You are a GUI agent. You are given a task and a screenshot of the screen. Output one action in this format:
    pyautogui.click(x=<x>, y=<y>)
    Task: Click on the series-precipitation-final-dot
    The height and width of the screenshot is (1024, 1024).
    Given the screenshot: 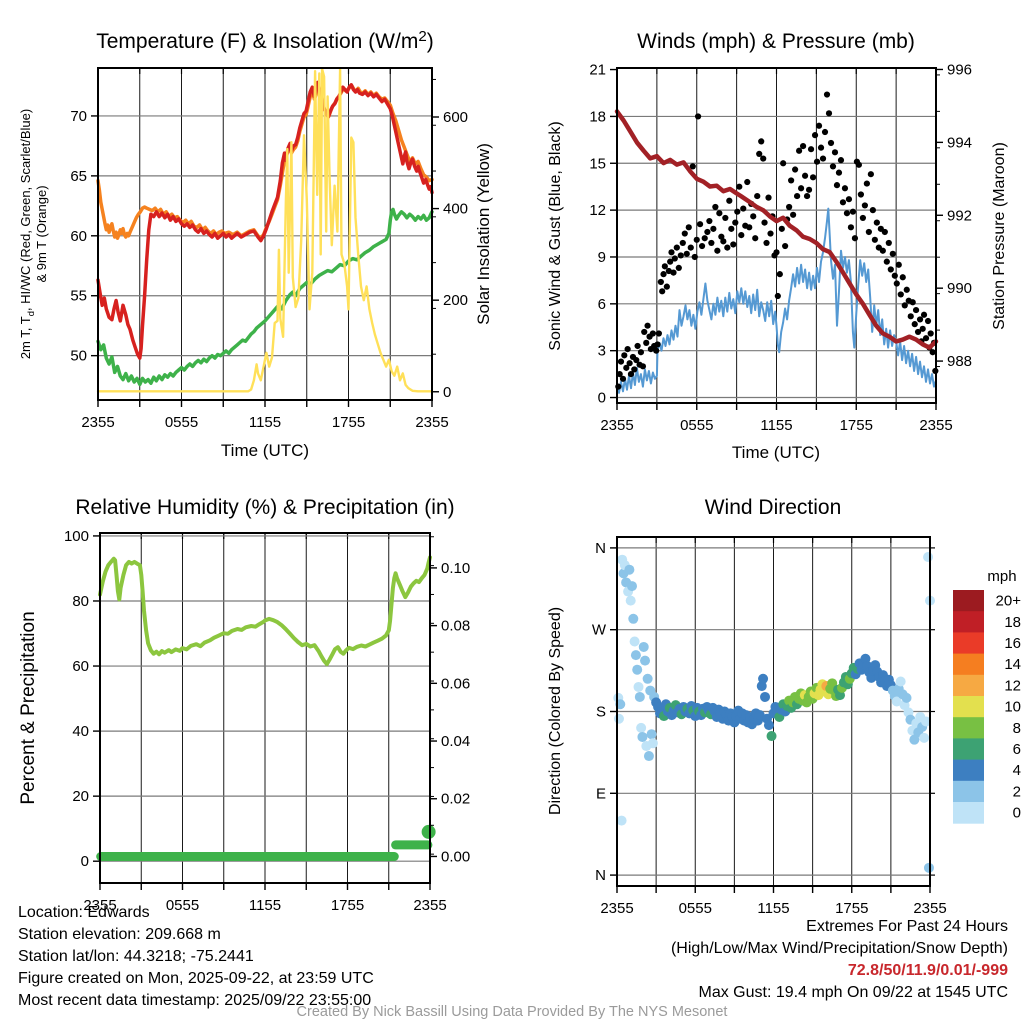 What is the action you would take?
    pyautogui.click(x=428, y=831)
    